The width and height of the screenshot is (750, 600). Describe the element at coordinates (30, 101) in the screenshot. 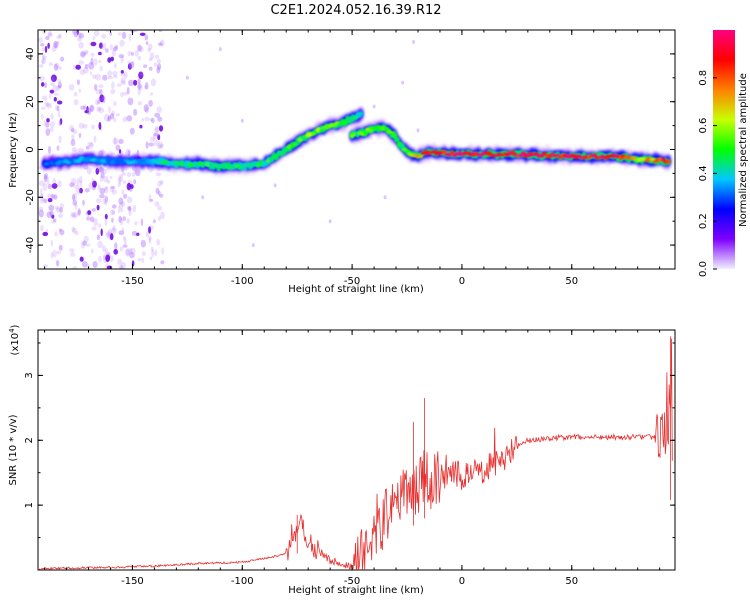

I see `y-tick-label: 20` at that location.